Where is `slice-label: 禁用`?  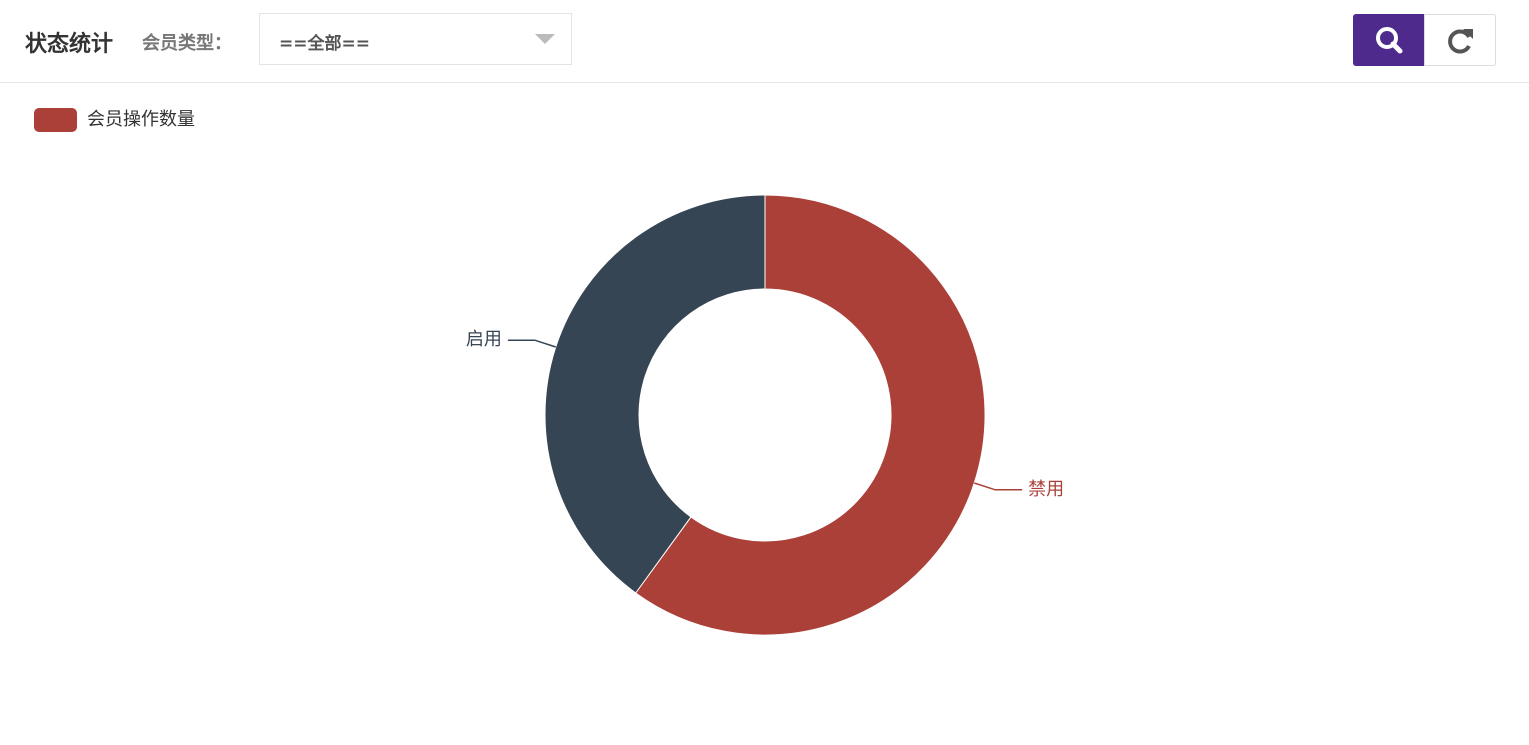
slice-label: 禁用 is located at coordinates (1046, 489).